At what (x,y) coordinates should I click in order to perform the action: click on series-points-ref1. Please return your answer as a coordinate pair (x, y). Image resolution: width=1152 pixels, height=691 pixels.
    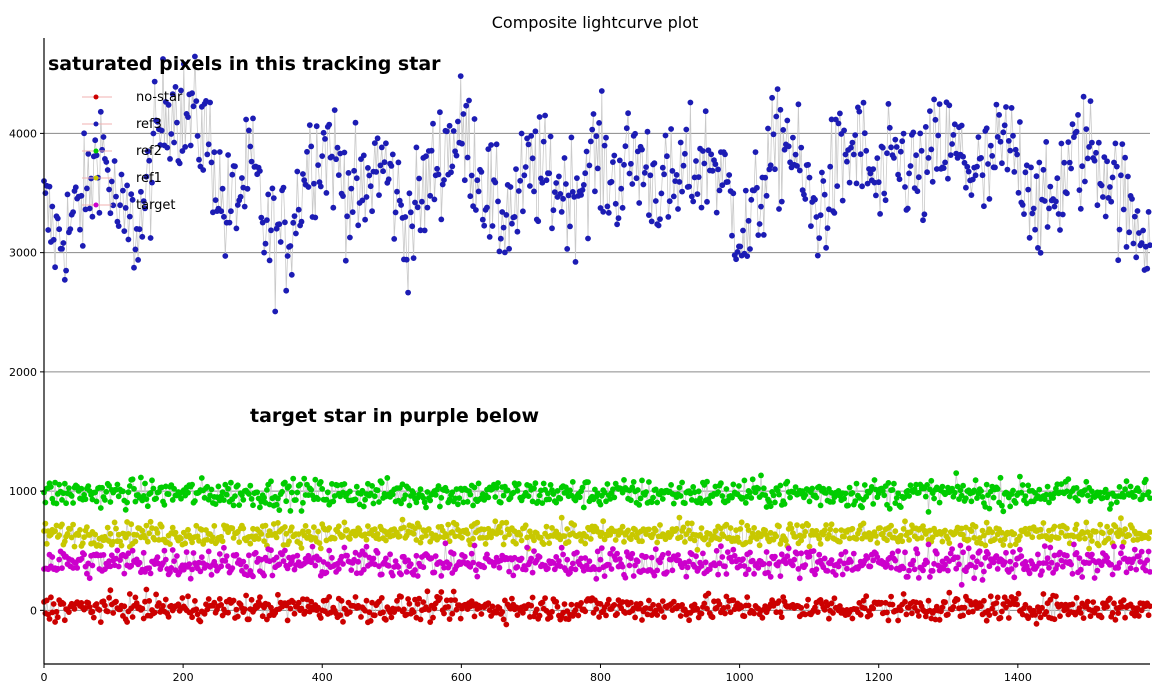
    Looking at the image, I should click on (596, 564).